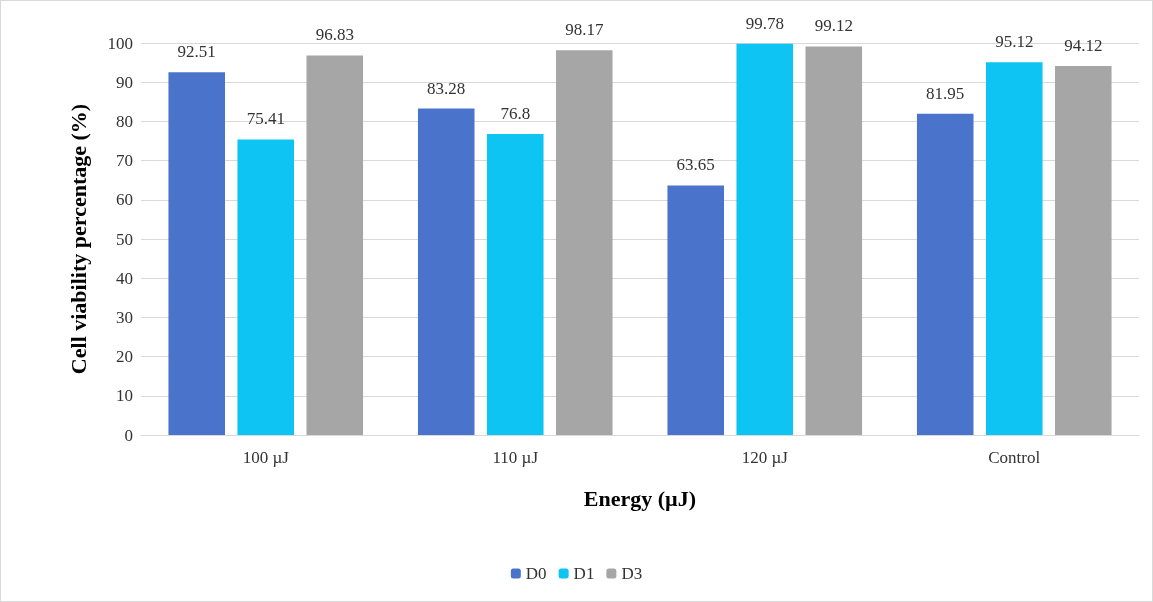  What do you see at coordinates (124, 239) in the screenshot?
I see `y-tick-label: 50` at bounding box center [124, 239].